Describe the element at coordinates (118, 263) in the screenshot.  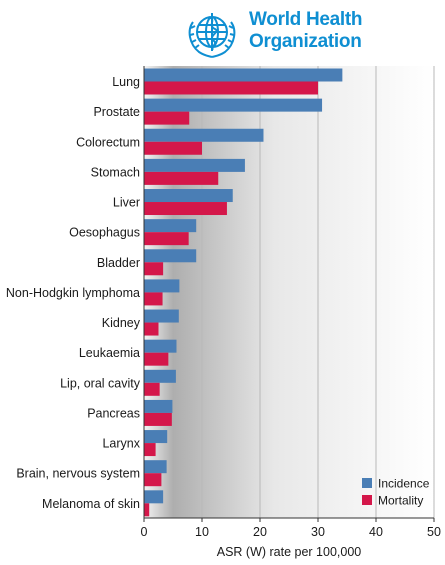
I see `category-label: Bladder` at that location.